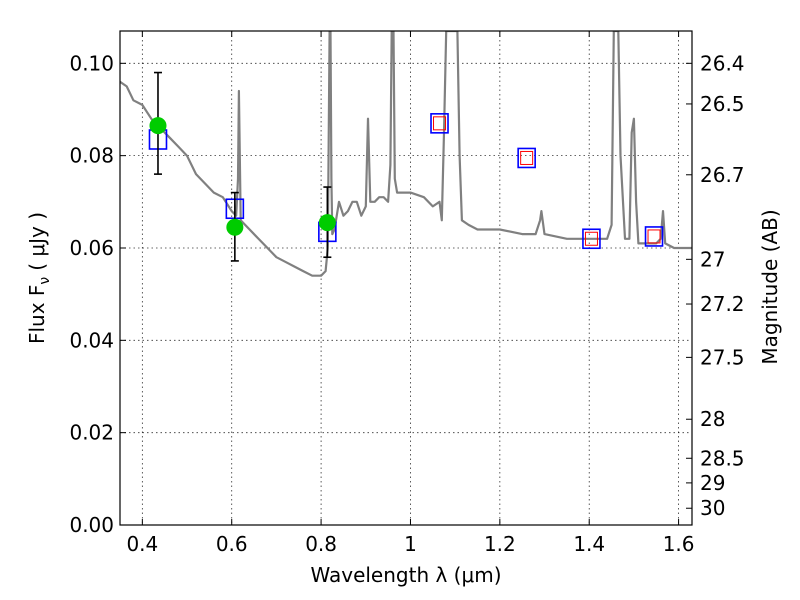  What do you see at coordinates (410, 544) in the screenshot?
I see `x-tick-label: 1` at bounding box center [410, 544].